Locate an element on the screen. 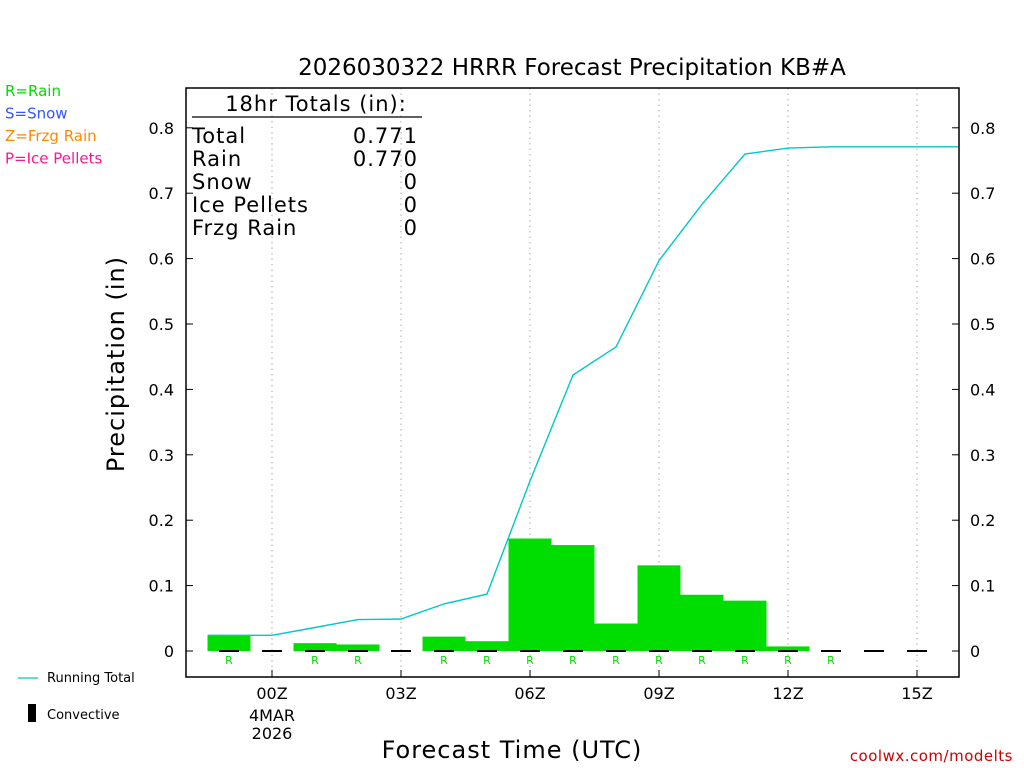  precip-type-legend-item: Z=Frzg Rain is located at coordinates (51, 136).